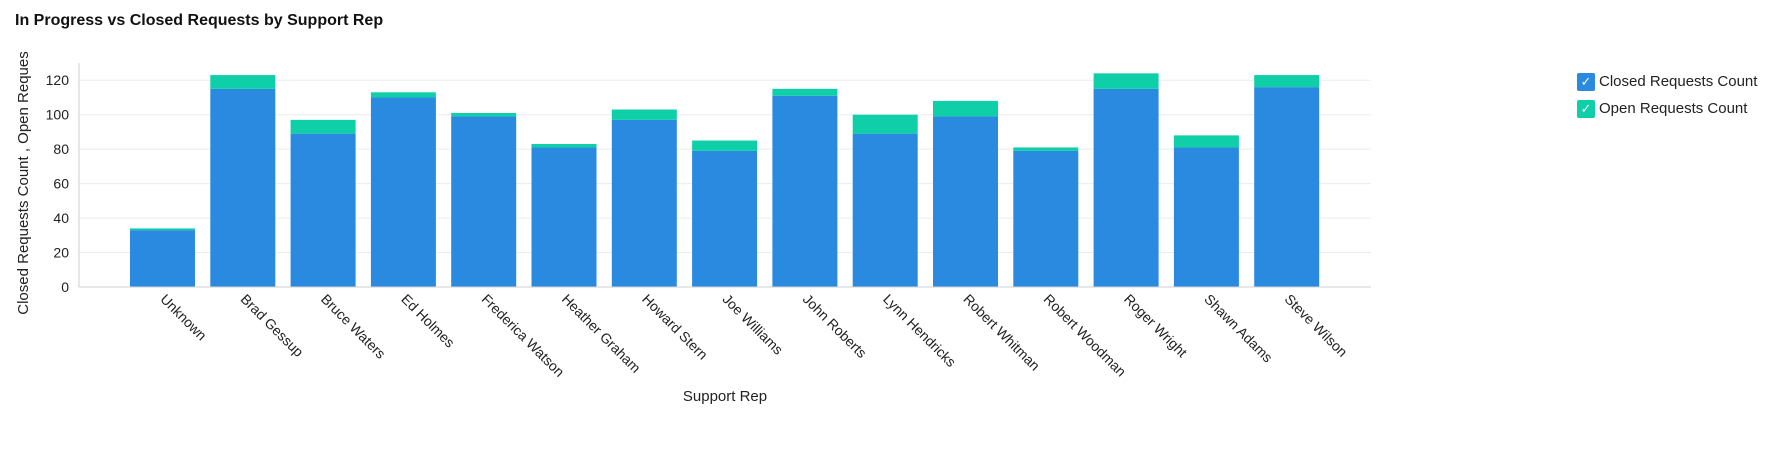 Image resolution: width=1777 pixels, height=465 pixels. What do you see at coordinates (919, 330) in the screenshot?
I see `x-tick-label: Lynn Hendricks` at bounding box center [919, 330].